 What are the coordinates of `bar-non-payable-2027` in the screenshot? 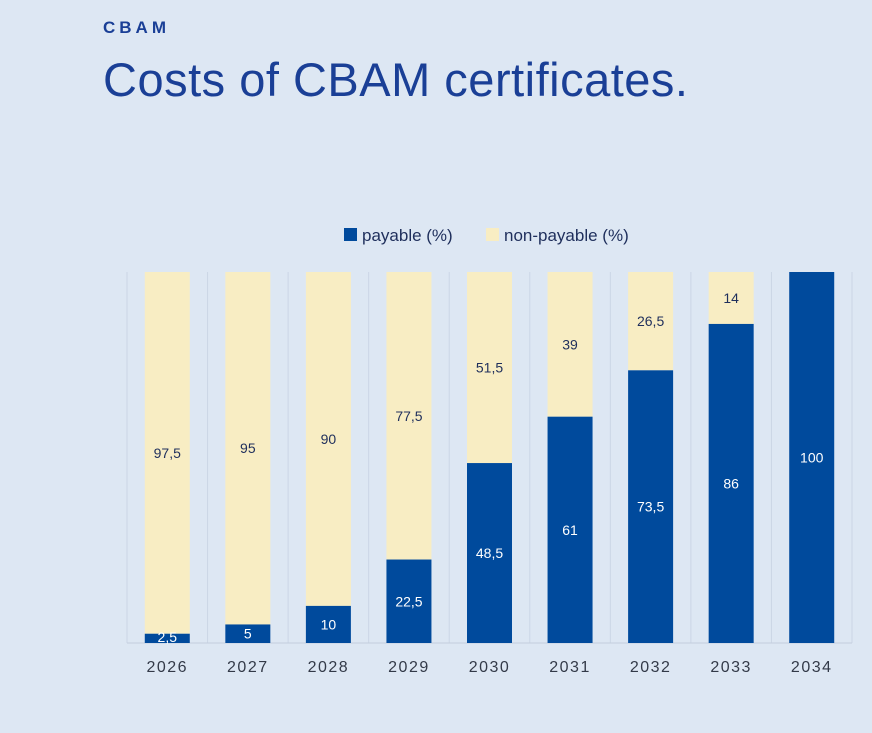 It's located at (248, 448).